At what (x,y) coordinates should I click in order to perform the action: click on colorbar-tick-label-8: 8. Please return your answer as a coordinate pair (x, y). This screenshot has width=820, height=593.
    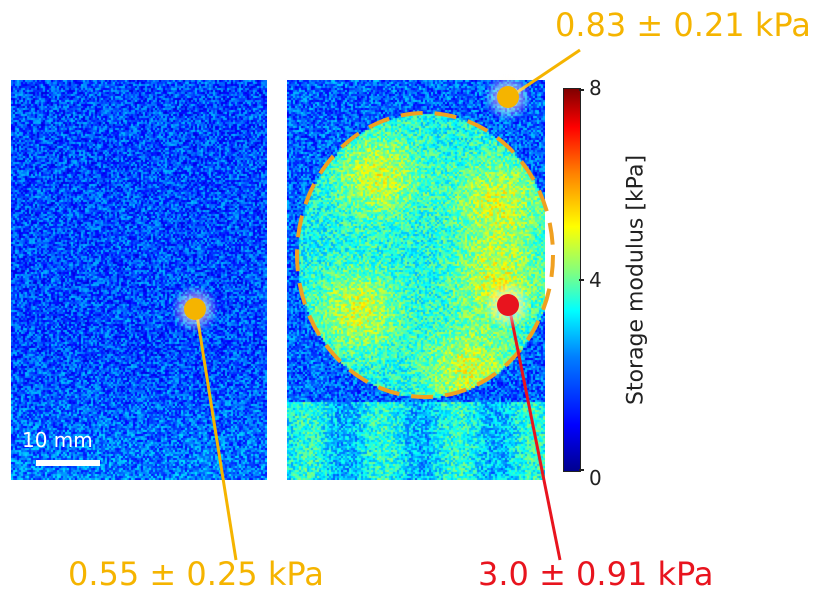
    Looking at the image, I should click on (595, 88).